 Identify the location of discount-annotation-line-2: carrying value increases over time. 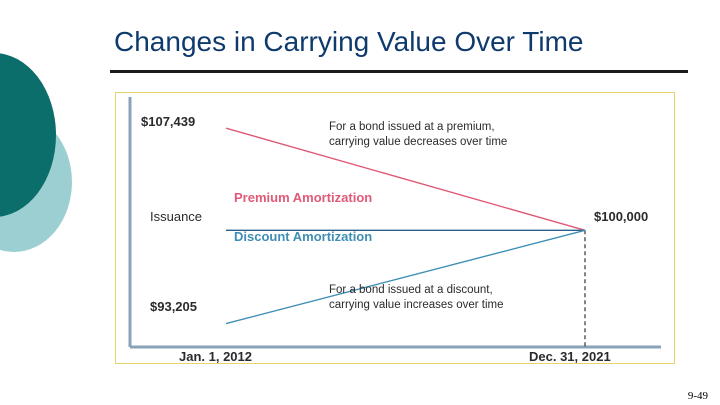
(416, 305).